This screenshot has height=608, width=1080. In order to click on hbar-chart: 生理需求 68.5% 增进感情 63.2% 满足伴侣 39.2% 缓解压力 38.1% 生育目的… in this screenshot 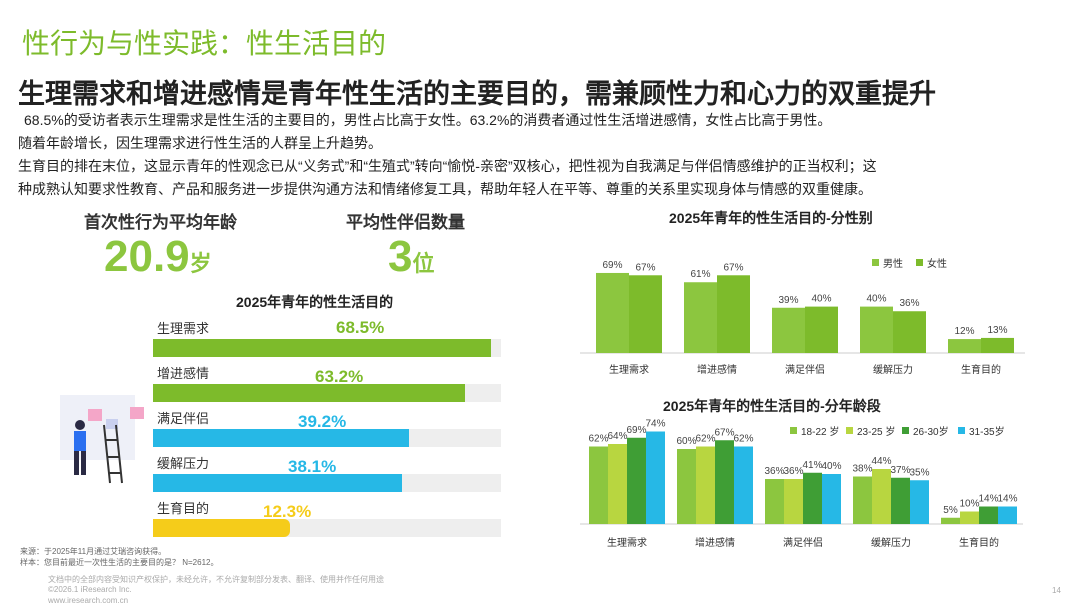, I will do `click(328, 430)`.